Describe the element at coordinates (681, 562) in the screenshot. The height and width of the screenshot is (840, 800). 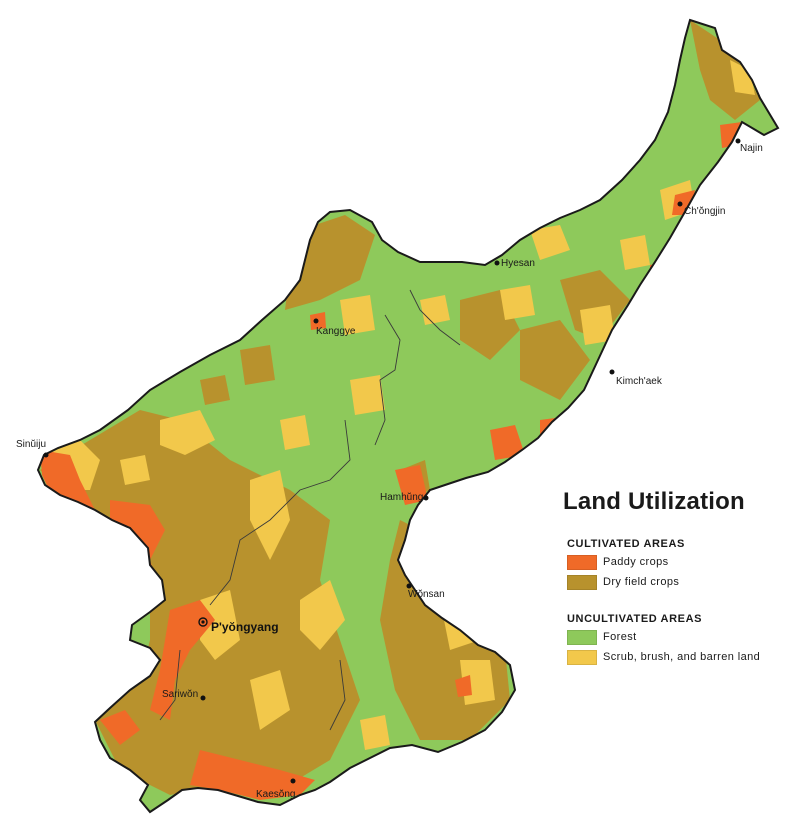
I see `legend-item-paddy: Paddy crops` at that location.